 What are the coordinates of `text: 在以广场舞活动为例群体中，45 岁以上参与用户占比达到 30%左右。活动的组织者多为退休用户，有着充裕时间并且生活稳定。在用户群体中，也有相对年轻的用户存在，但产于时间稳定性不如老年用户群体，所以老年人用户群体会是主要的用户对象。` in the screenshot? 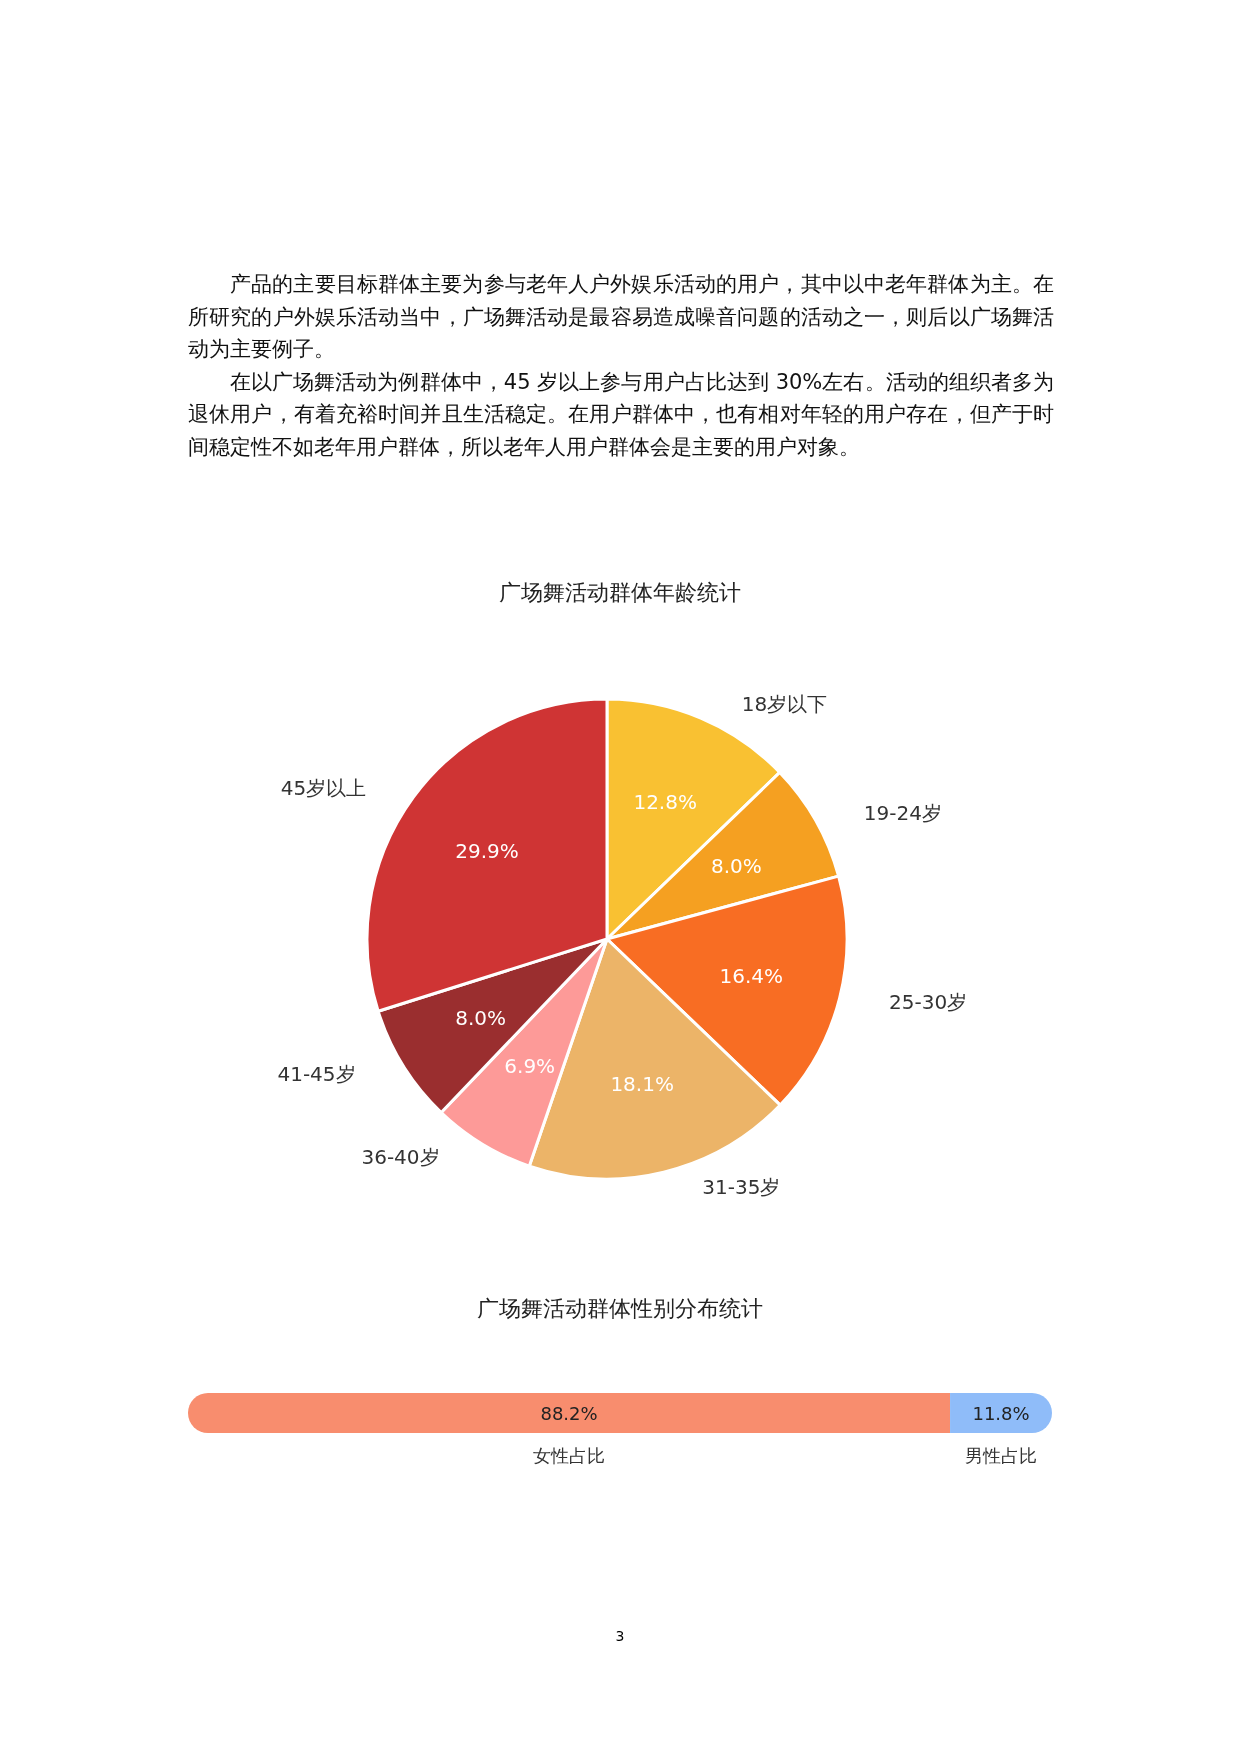 It's located at (621, 414).